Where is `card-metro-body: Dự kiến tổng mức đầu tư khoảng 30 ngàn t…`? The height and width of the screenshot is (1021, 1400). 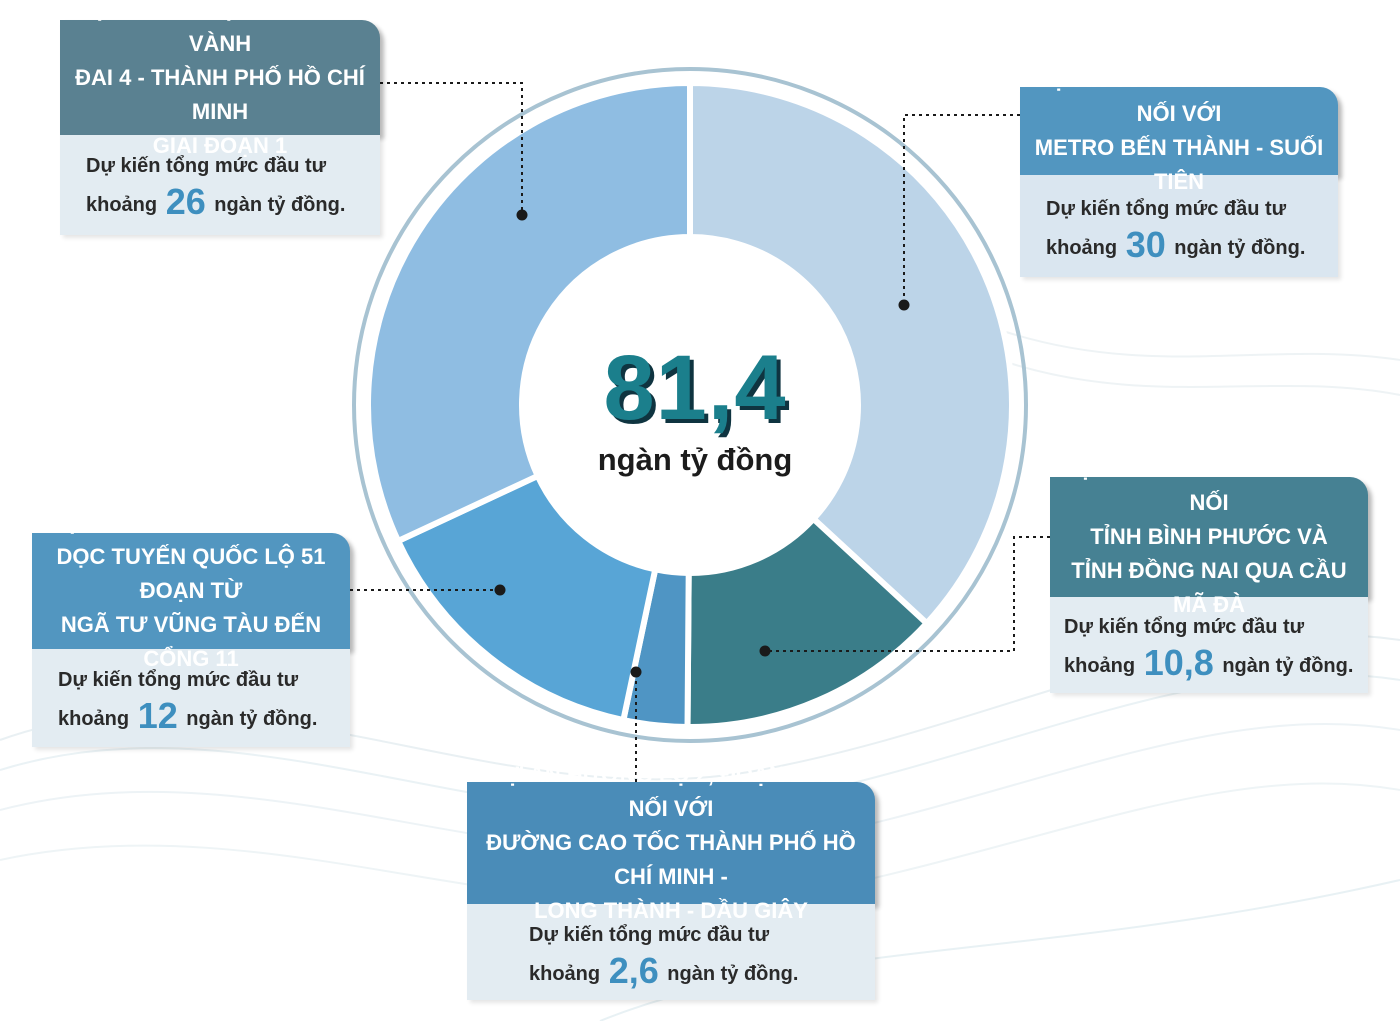 card-metro-body: Dự kiến tổng mức đầu tư khoảng 30 ngàn t… is located at coordinates (1179, 226).